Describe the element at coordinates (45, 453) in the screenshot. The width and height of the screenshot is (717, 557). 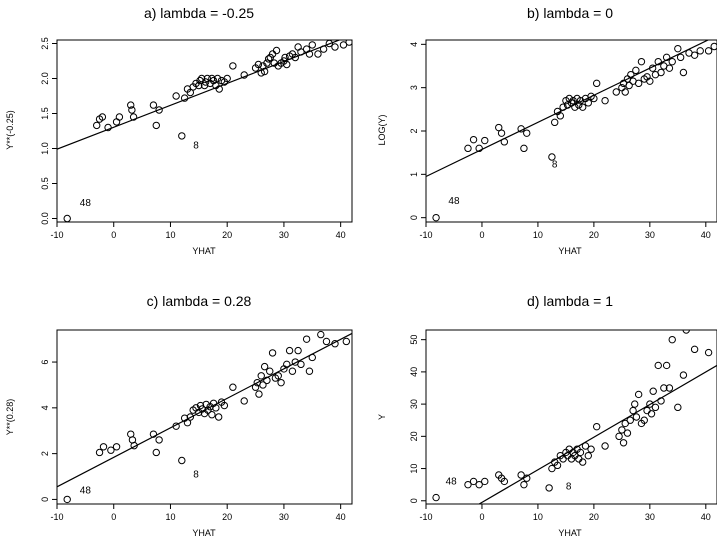
I see `y-tick-label: 2` at that location.